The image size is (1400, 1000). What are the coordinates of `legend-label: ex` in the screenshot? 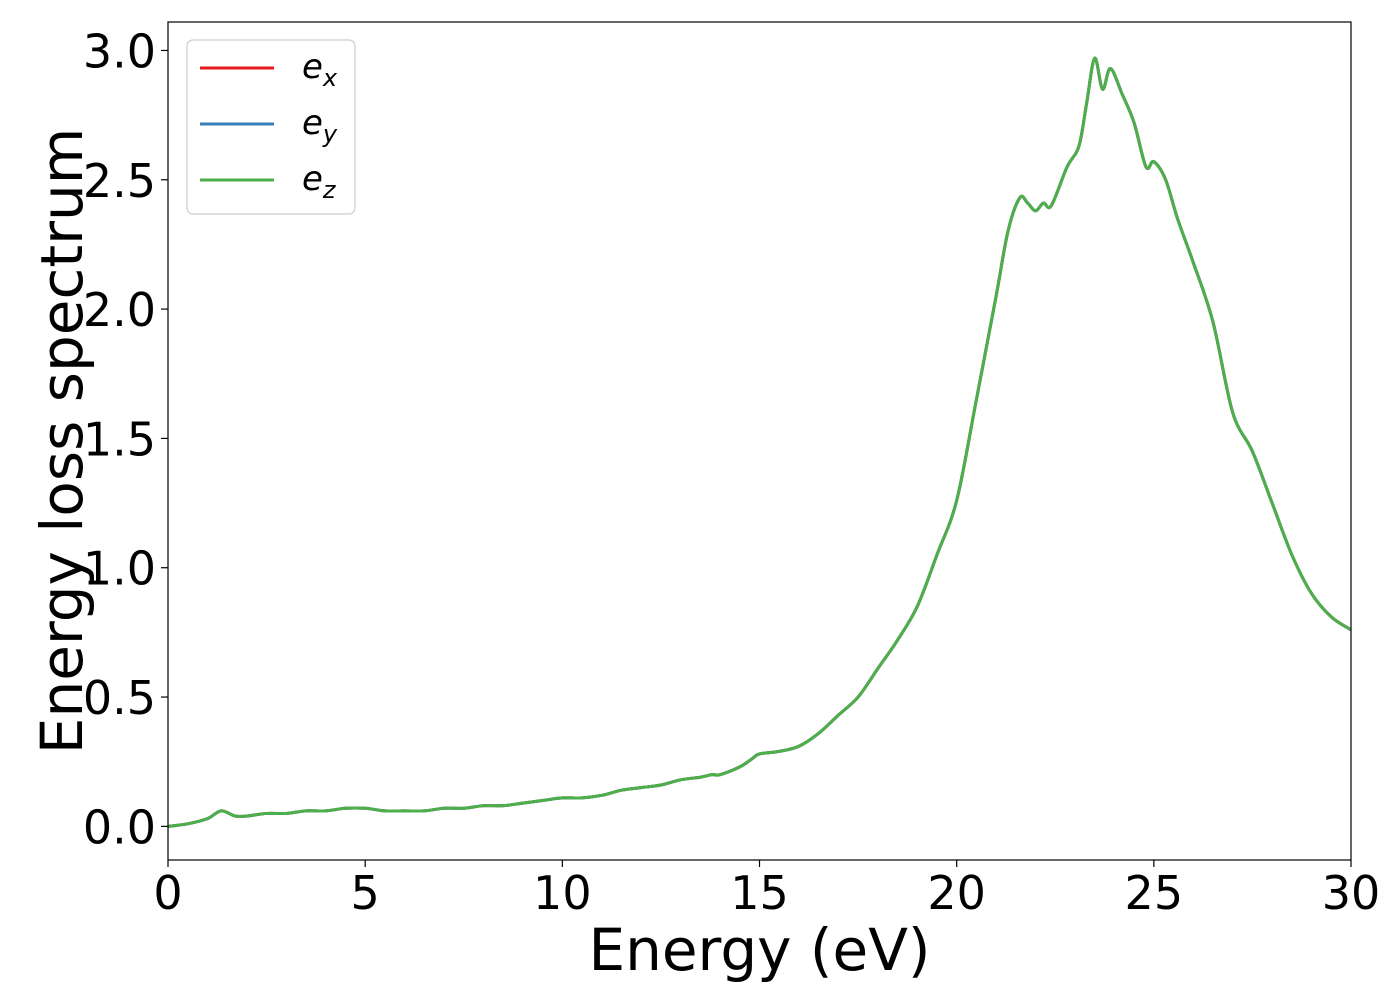 It's located at (320, 69).